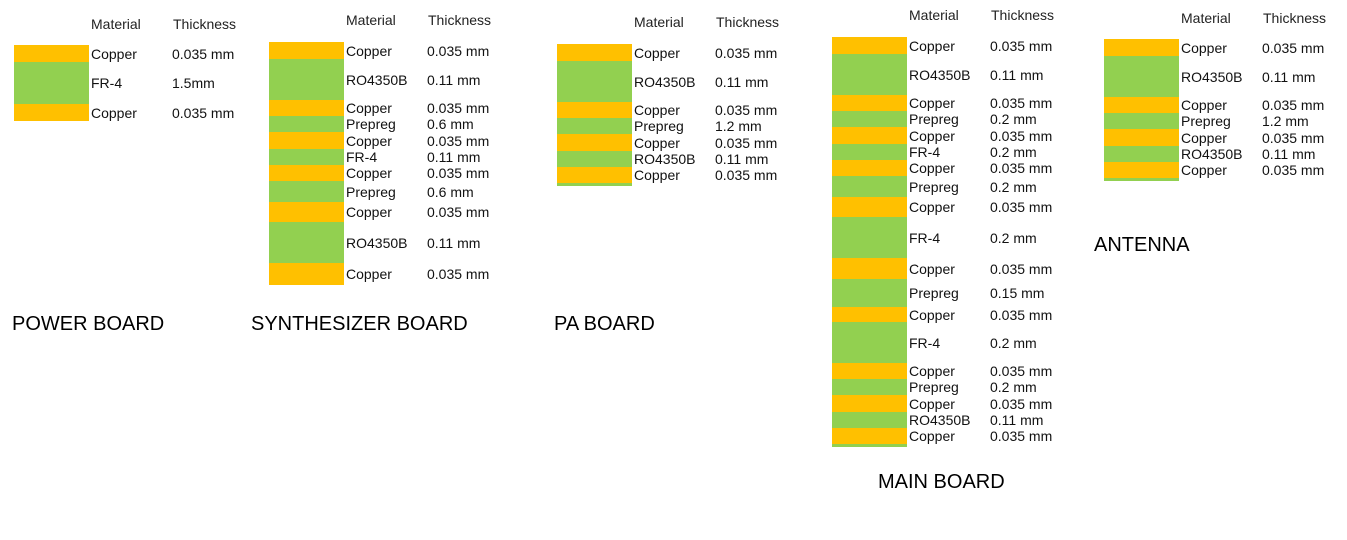 The image size is (1347, 540). What do you see at coordinates (1017, 293) in the screenshot?
I see `layer-thickness: 0.15 mm` at bounding box center [1017, 293].